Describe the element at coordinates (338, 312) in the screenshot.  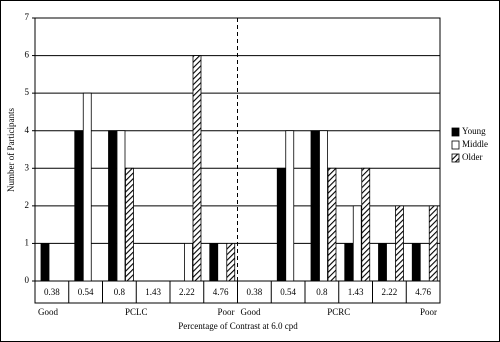
I see `group-label: PCRC` at that location.